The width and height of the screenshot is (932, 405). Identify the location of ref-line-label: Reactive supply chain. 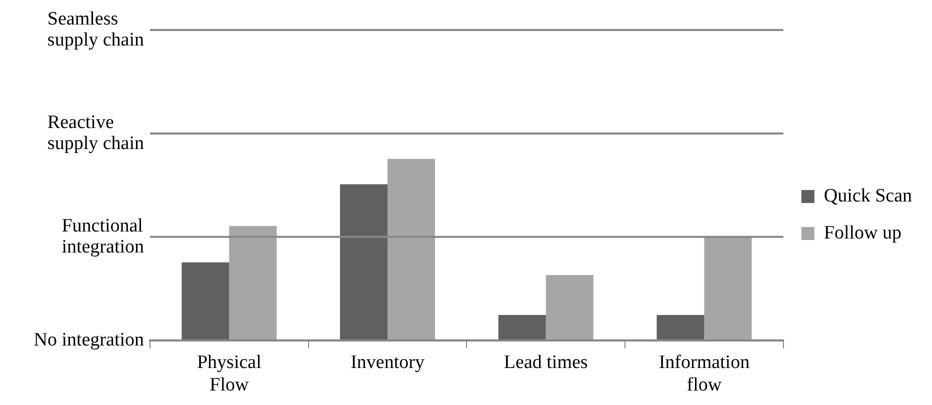
(95, 133).